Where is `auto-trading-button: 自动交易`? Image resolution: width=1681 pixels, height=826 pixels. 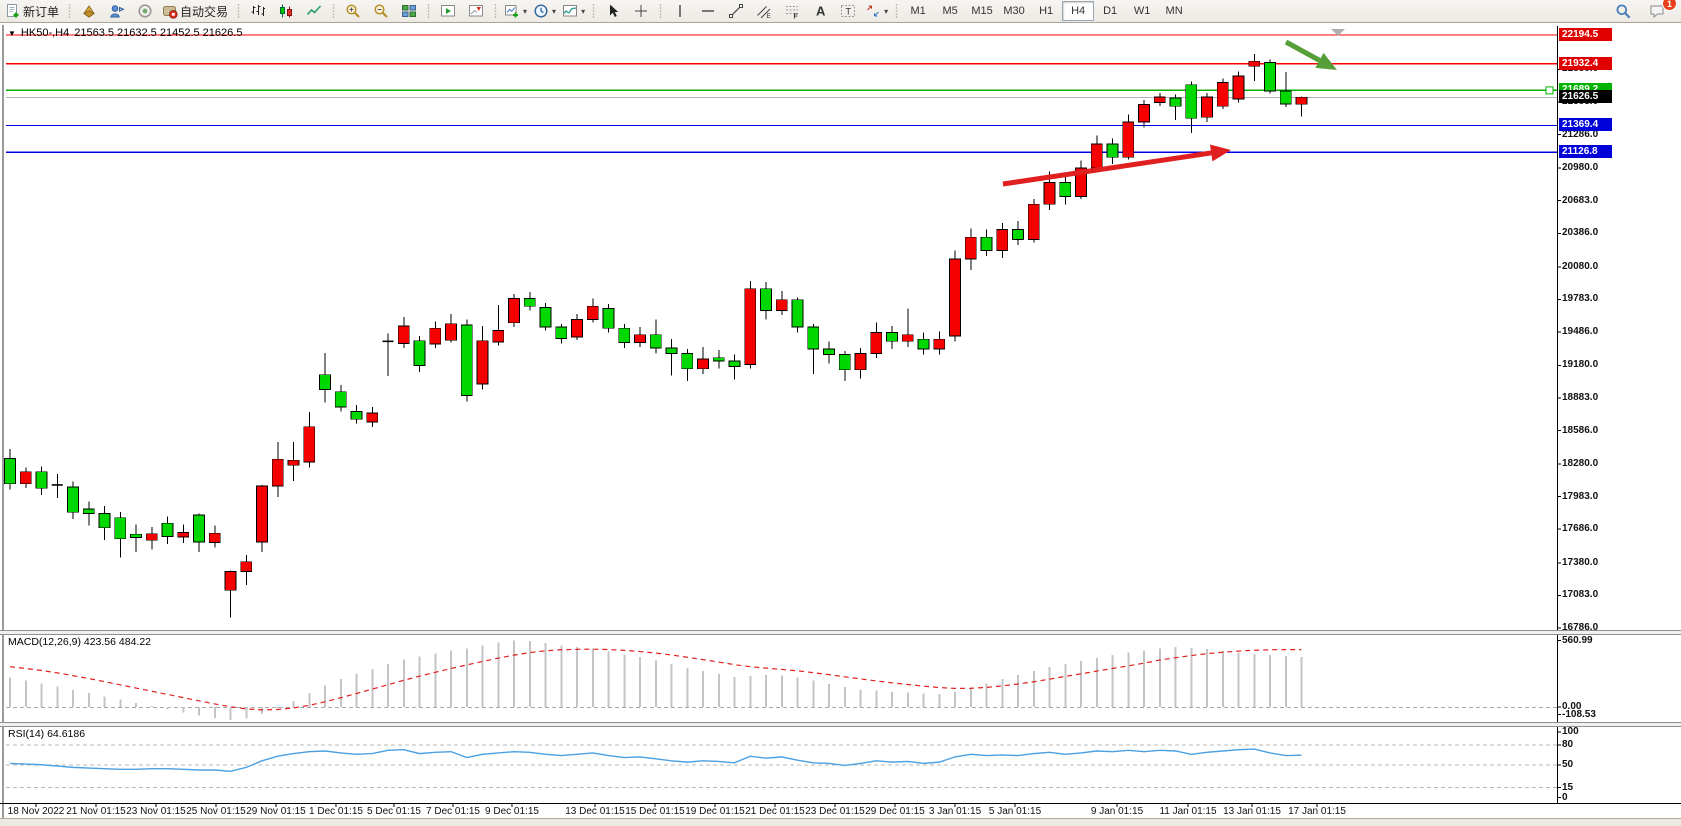
auto-trading-button: 自动交易 is located at coordinates (196, 11).